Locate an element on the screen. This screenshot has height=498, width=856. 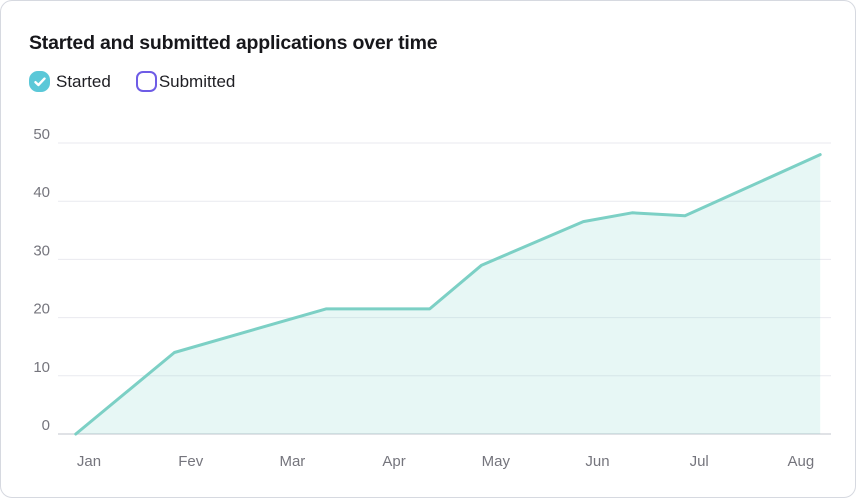
x-tick-label: May is located at coordinates (496, 461).